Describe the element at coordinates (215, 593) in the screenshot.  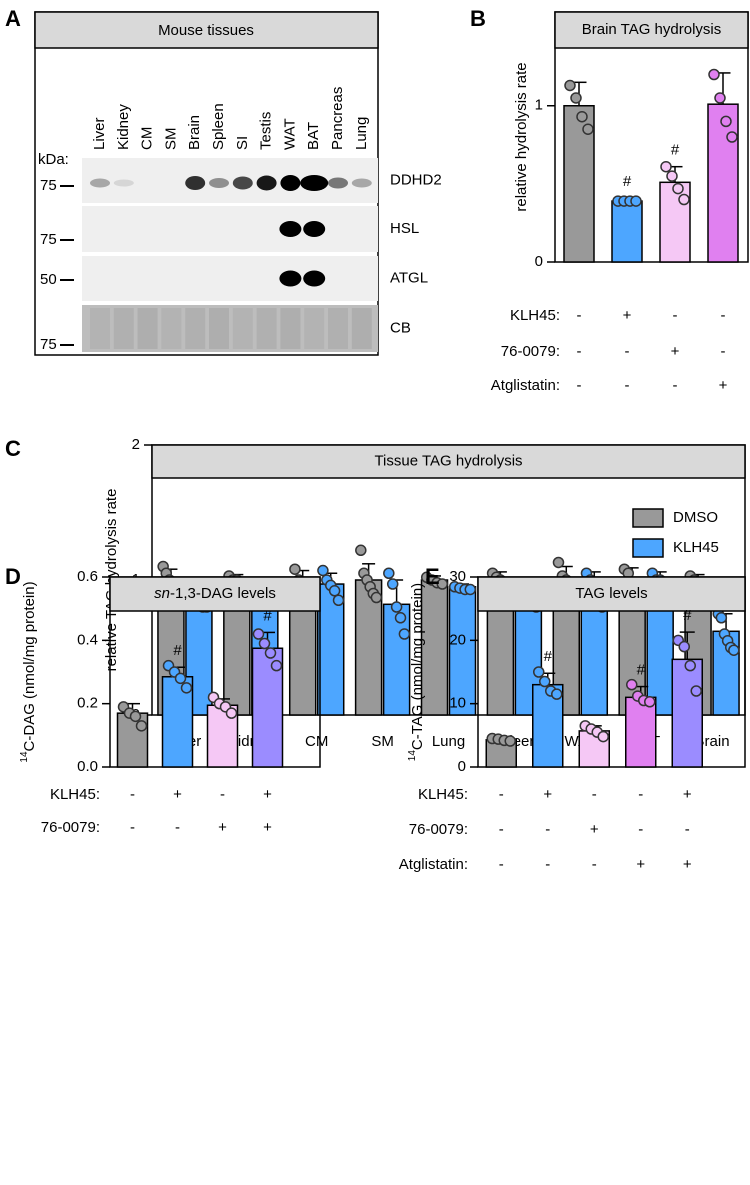
I see `chart-title: sn-1,3-DAG levels` at that location.